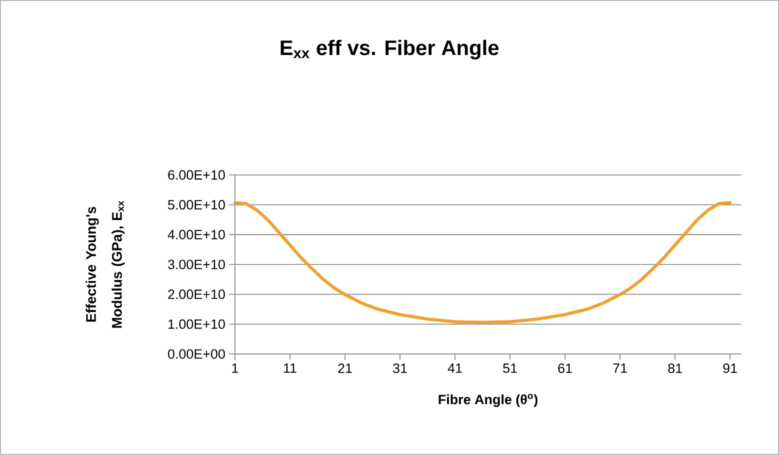 The image size is (779, 455). I want to click on y-tick-label: 2.00E+10, so click(196, 295).